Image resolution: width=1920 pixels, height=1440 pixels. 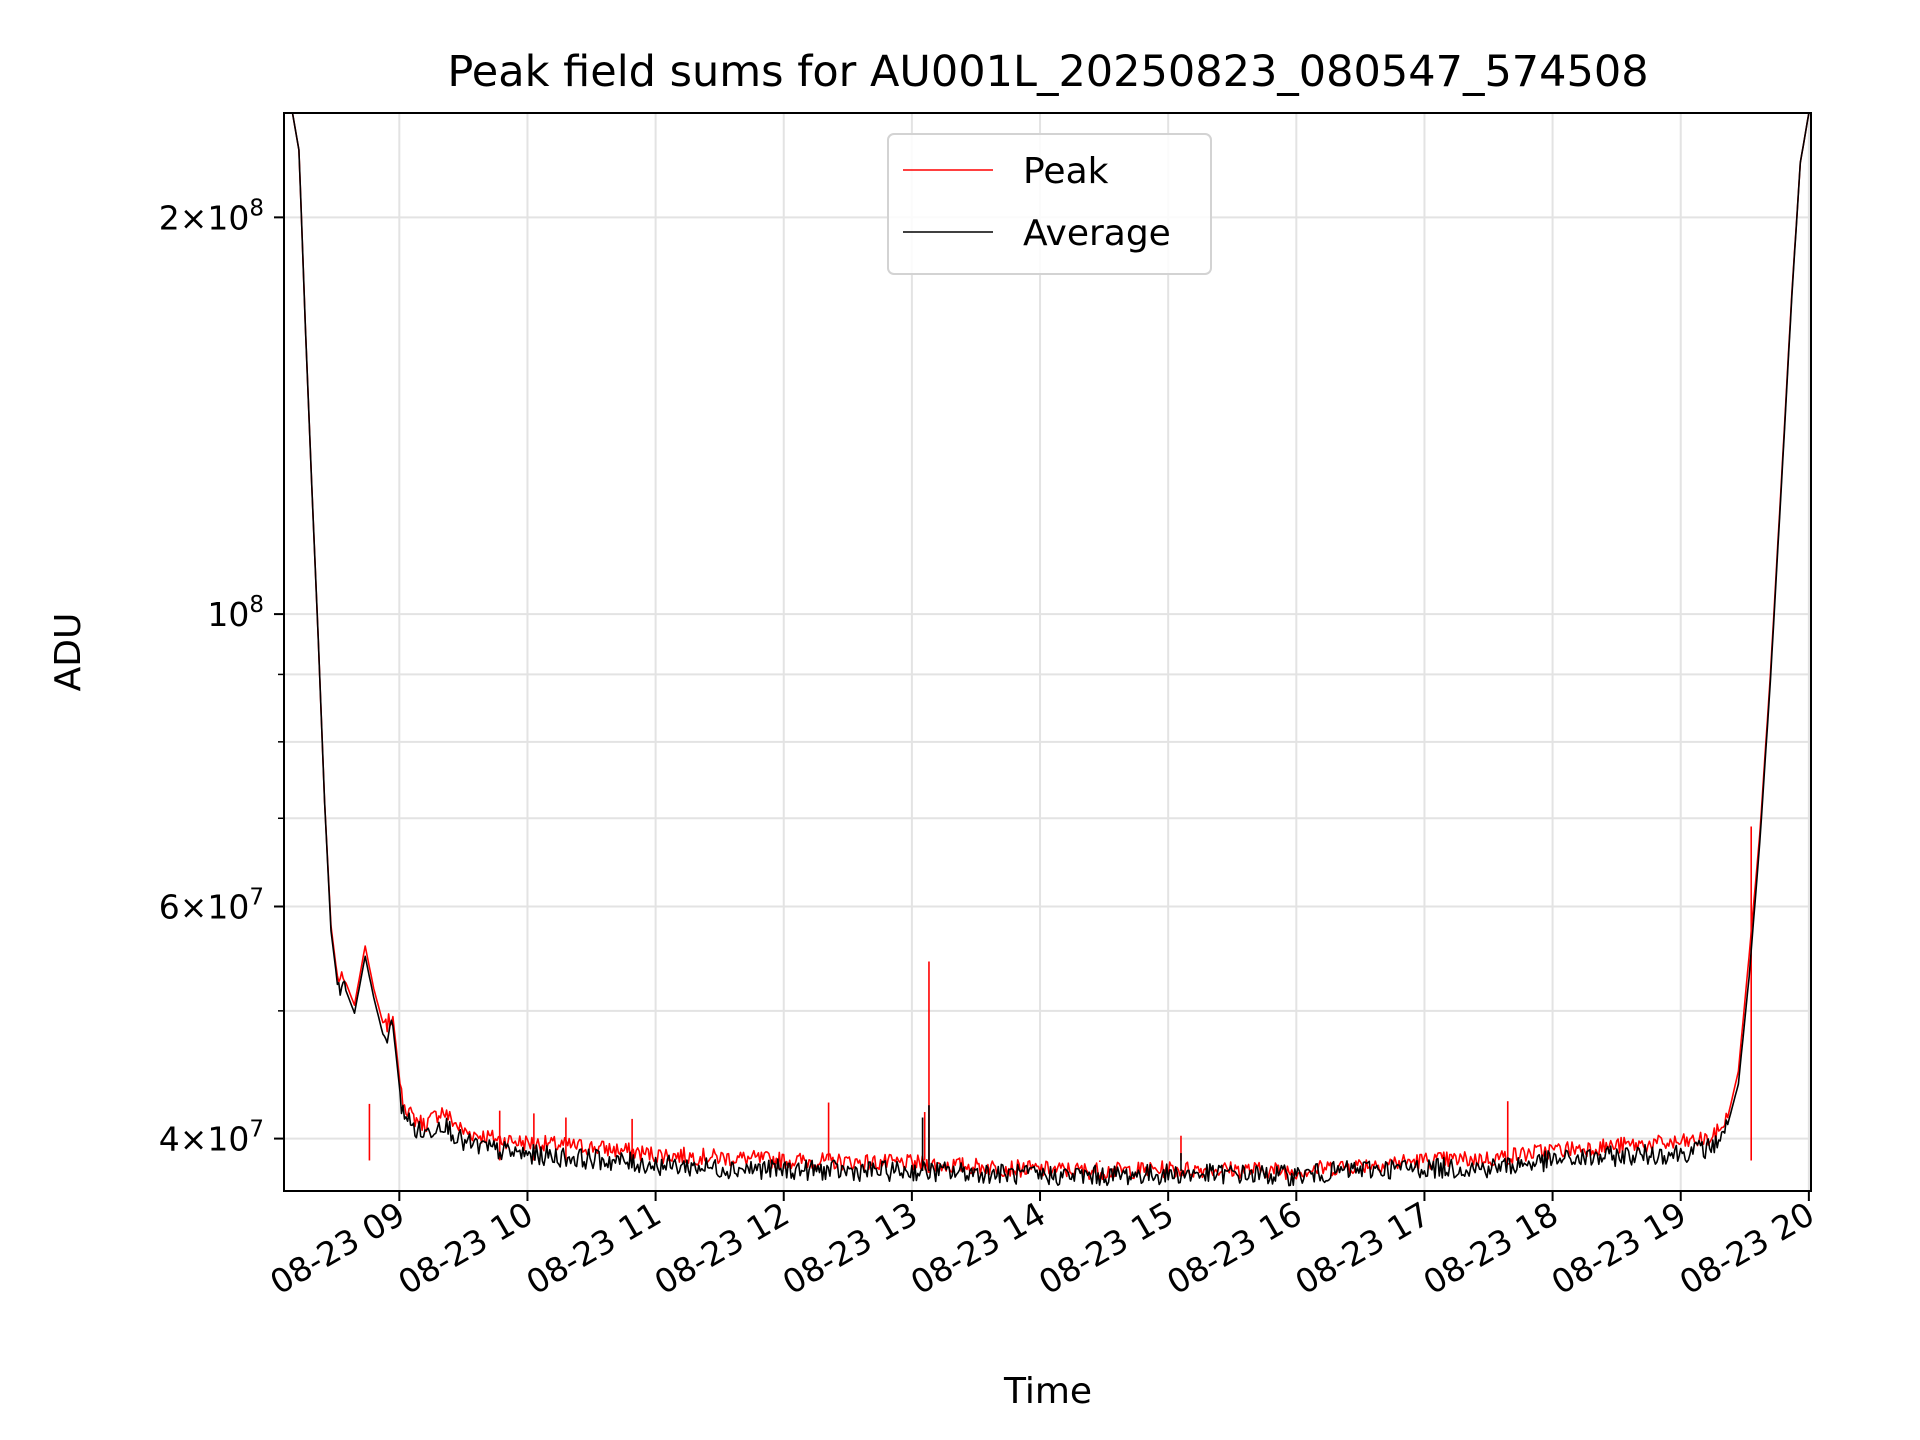 What do you see at coordinates (211, 1138) in the screenshot?
I see `y-tick-label: 4×107` at bounding box center [211, 1138].